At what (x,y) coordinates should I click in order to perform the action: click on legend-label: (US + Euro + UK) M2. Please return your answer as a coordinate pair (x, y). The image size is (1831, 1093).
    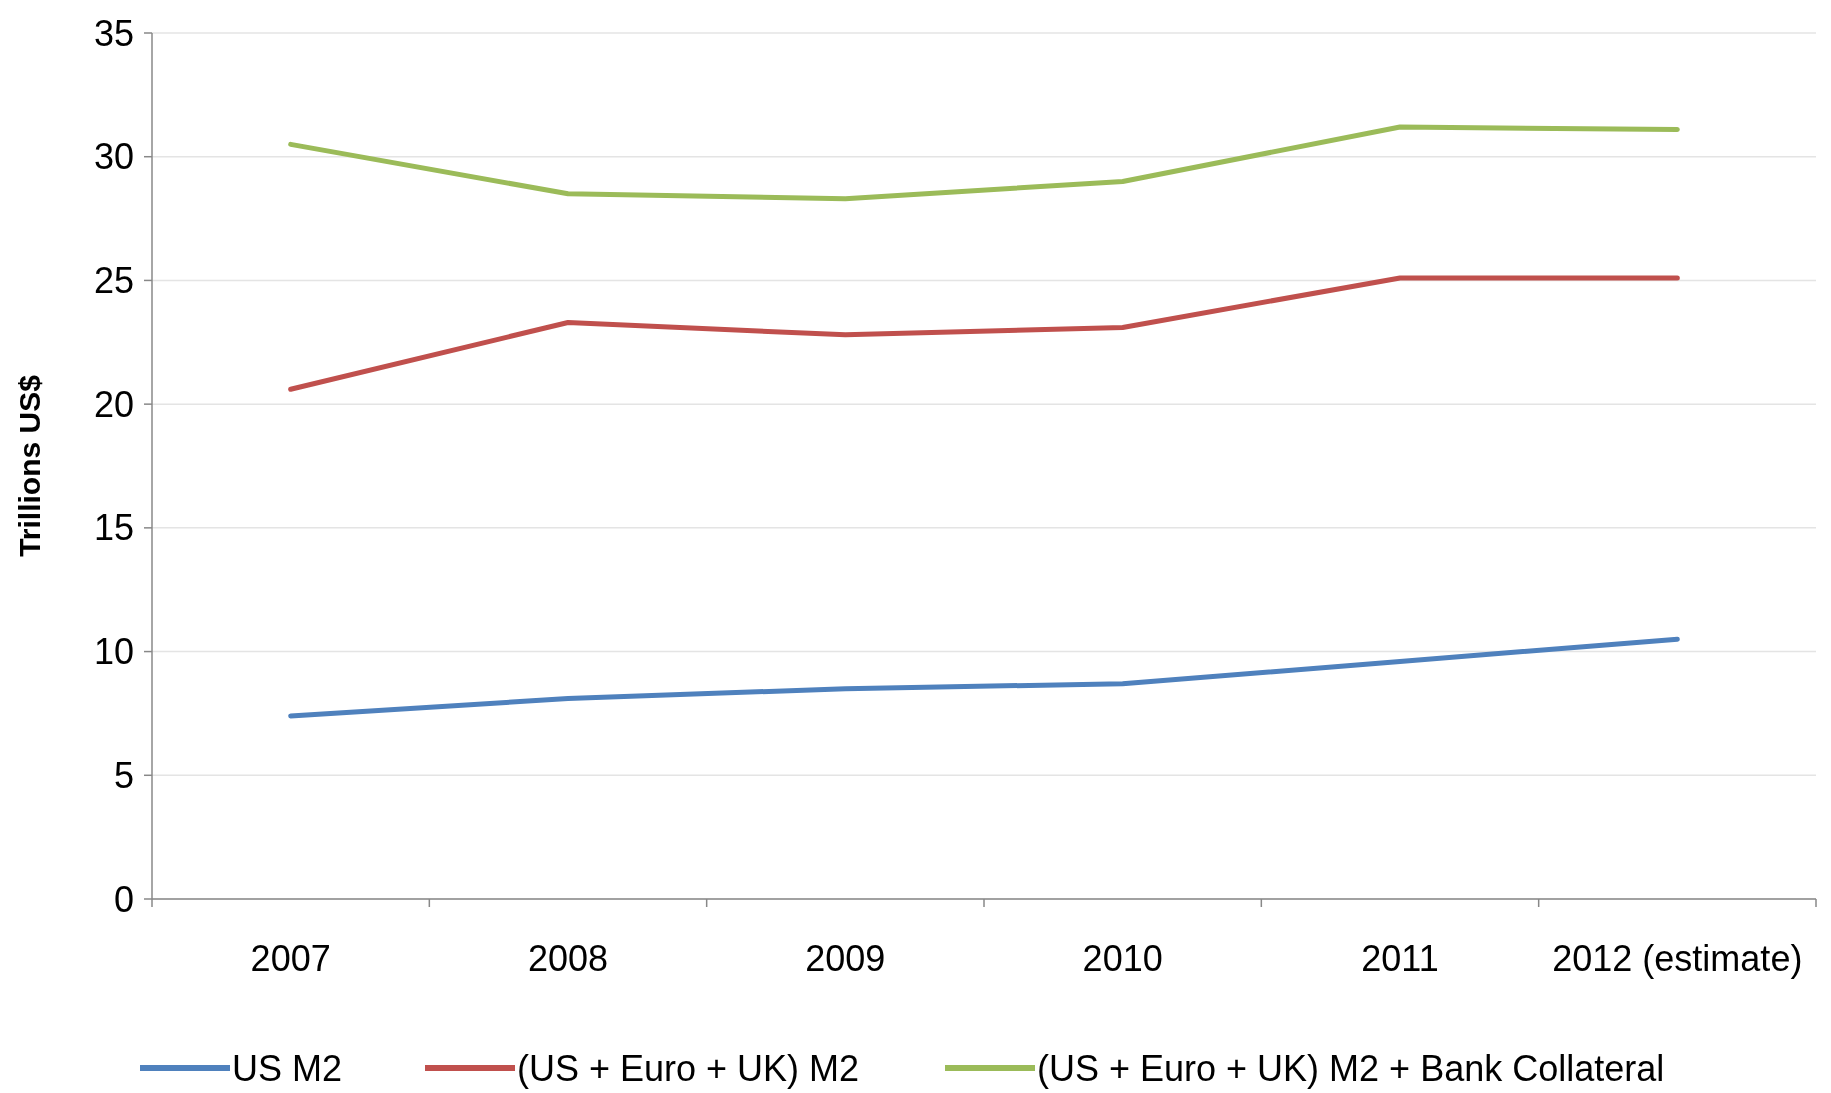
    Looking at the image, I should click on (688, 1068).